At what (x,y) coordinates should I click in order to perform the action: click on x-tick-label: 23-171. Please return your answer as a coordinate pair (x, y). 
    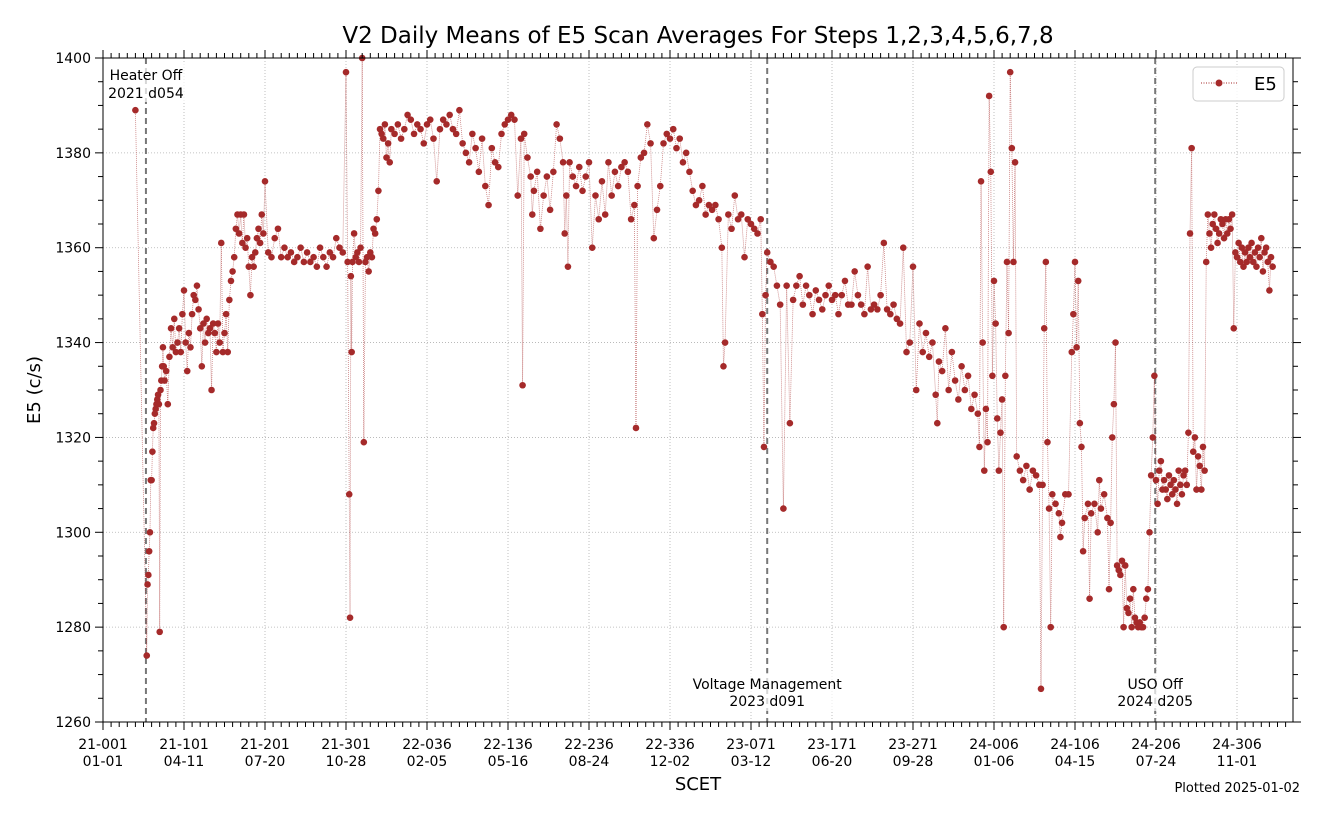
    Looking at the image, I should click on (832, 745).